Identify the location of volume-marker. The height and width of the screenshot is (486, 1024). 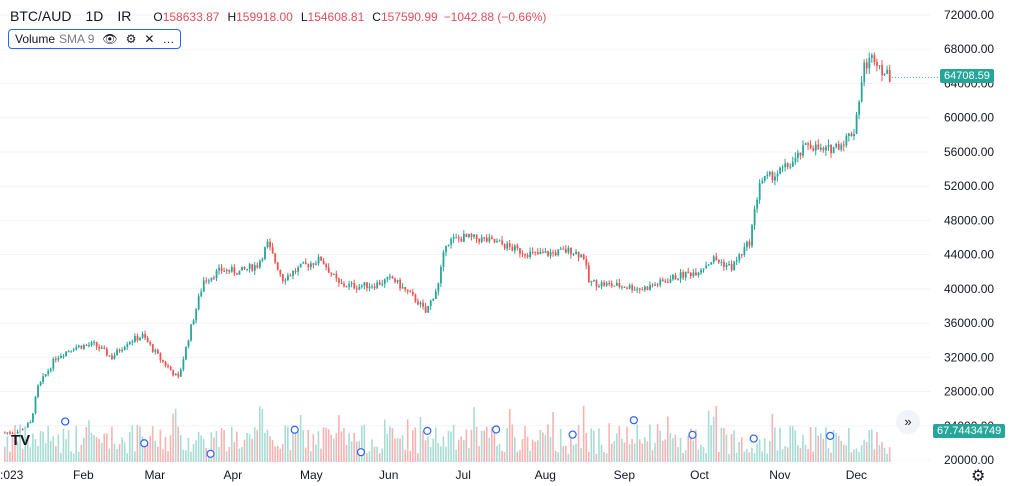
(753, 438).